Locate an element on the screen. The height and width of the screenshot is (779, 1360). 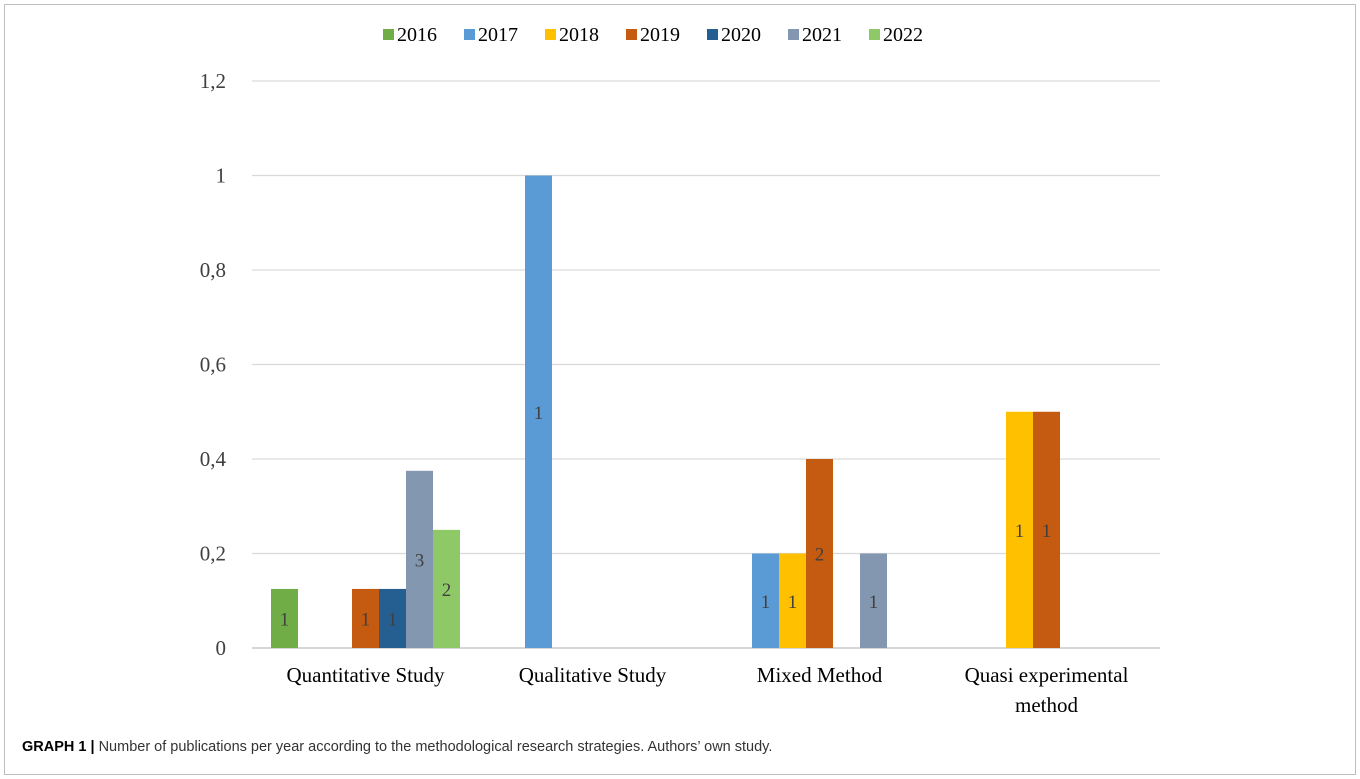
legend: 2016 2017 2018 2019 2020 2021 2022 is located at coordinates (653, 35).